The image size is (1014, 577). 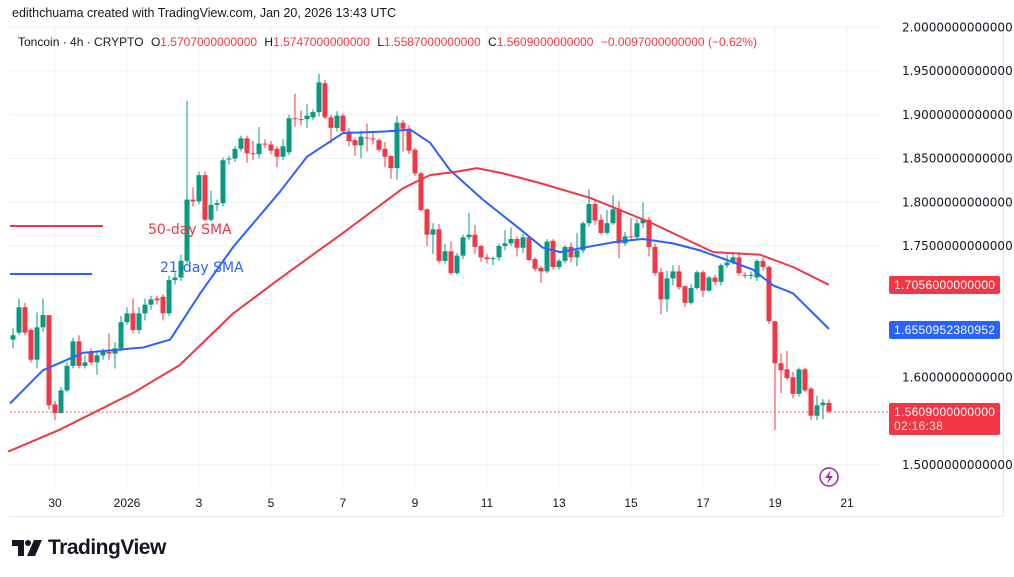 What do you see at coordinates (944, 330) in the screenshot?
I see `sma21-price-tag: 1.6550952380952` at bounding box center [944, 330].